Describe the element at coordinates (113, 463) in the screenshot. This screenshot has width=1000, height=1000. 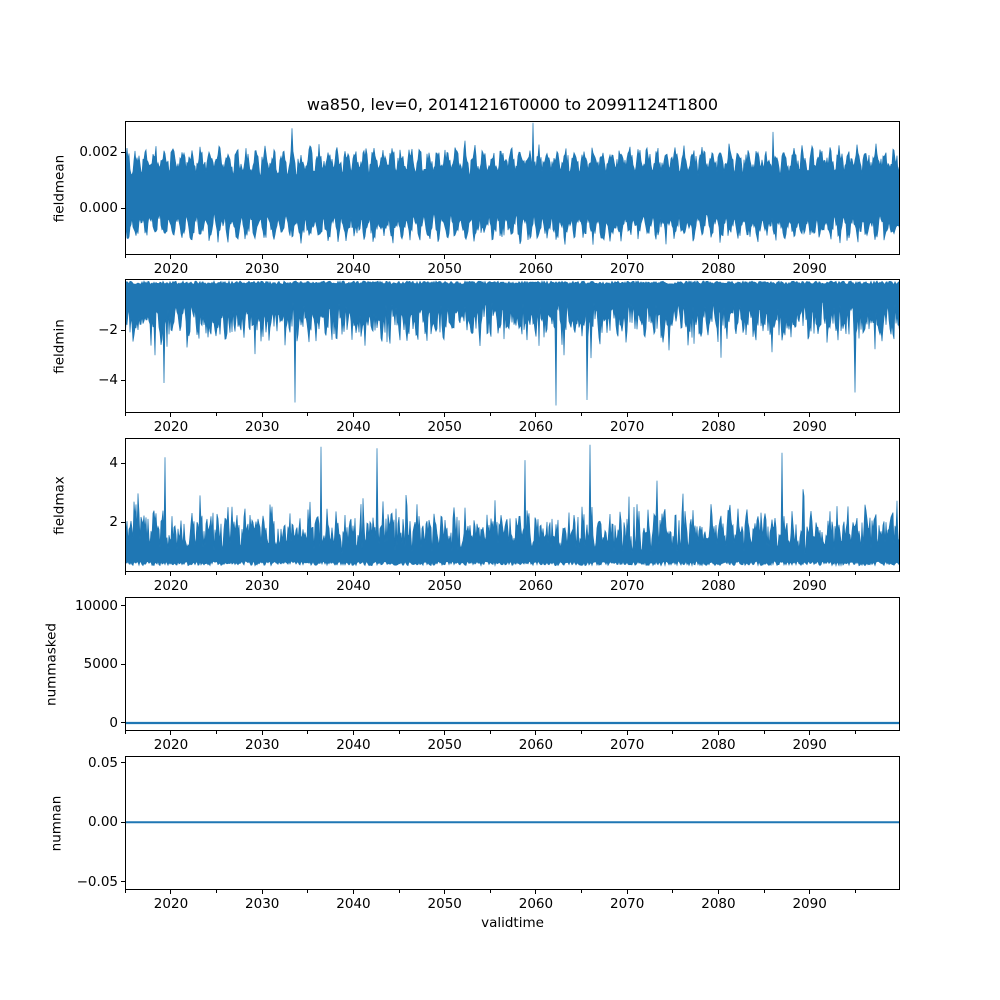
I see `y-tick-label: 4` at that location.